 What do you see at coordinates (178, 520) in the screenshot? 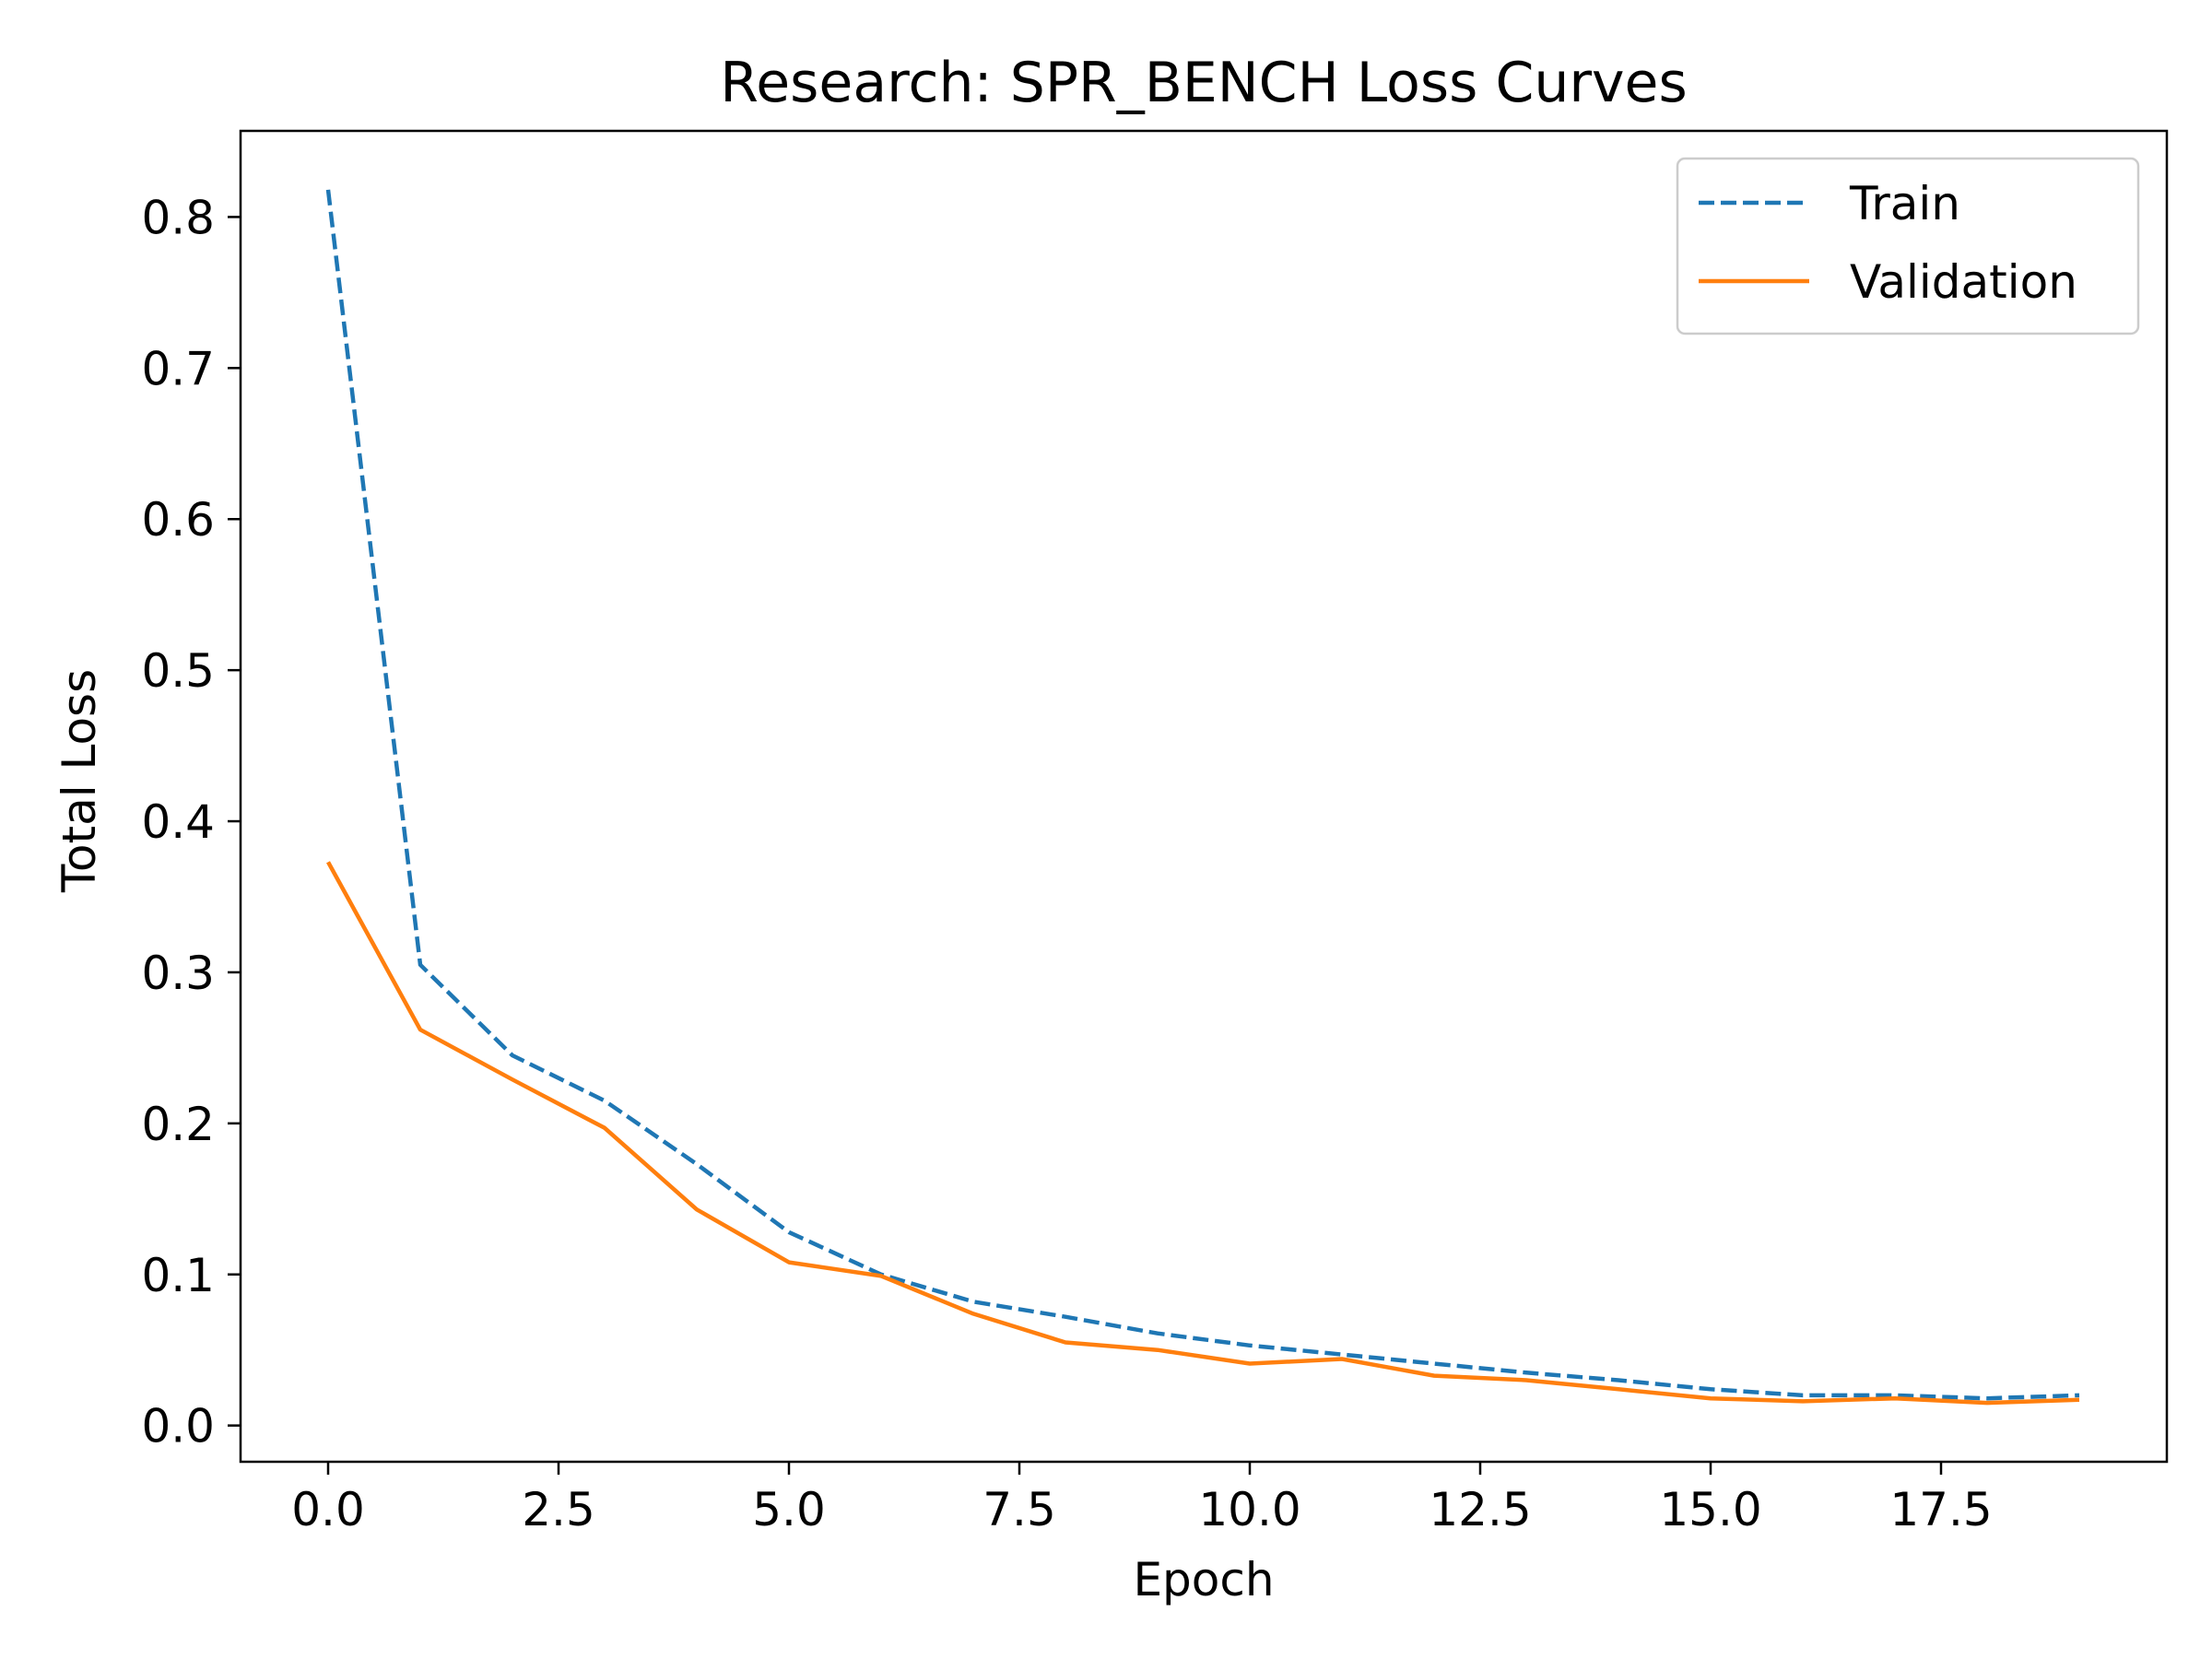
I see `y-tick-label: 0.6` at bounding box center [178, 520].